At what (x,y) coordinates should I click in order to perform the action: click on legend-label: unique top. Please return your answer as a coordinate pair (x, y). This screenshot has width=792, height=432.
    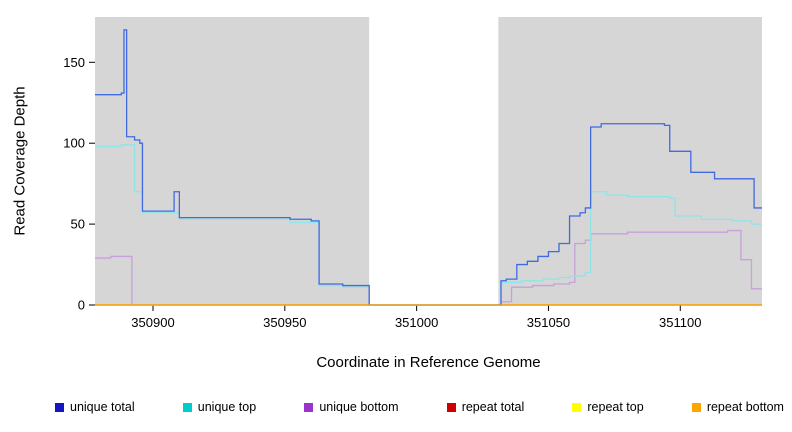
    Looking at the image, I should click on (227, 407).